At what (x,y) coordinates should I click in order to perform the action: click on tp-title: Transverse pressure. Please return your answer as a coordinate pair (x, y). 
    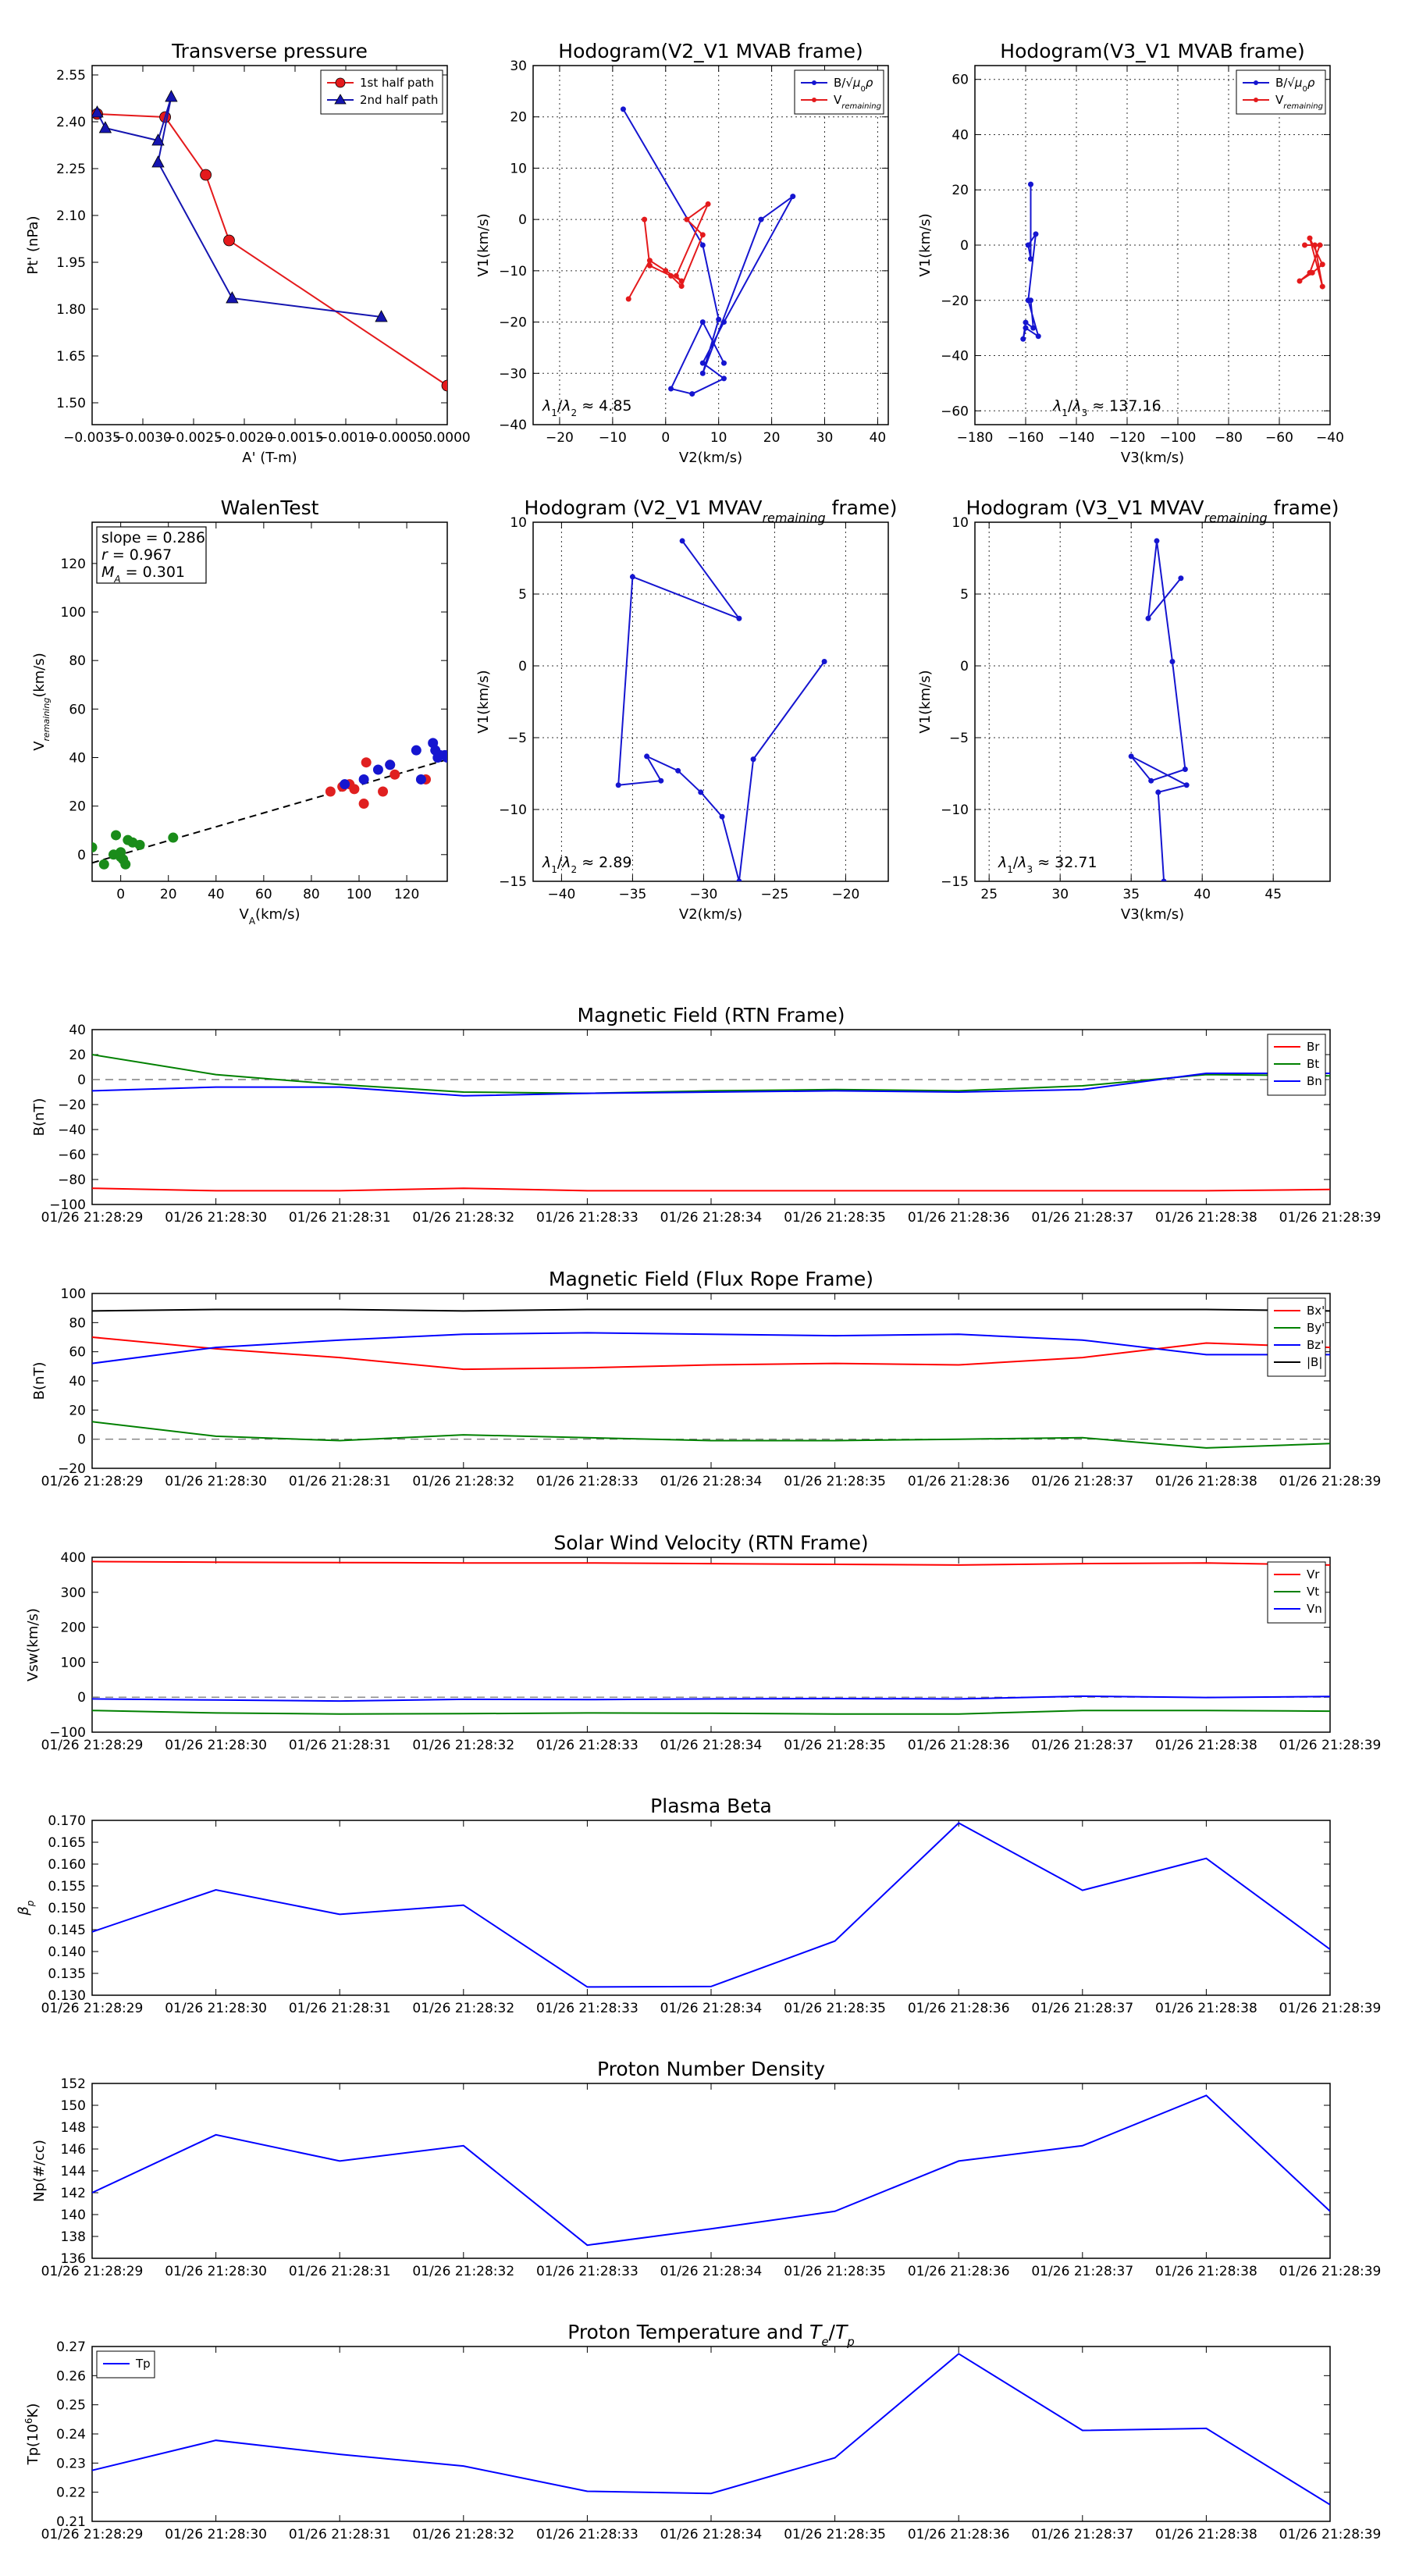
    Looking at the image, I should click on (270, 51).